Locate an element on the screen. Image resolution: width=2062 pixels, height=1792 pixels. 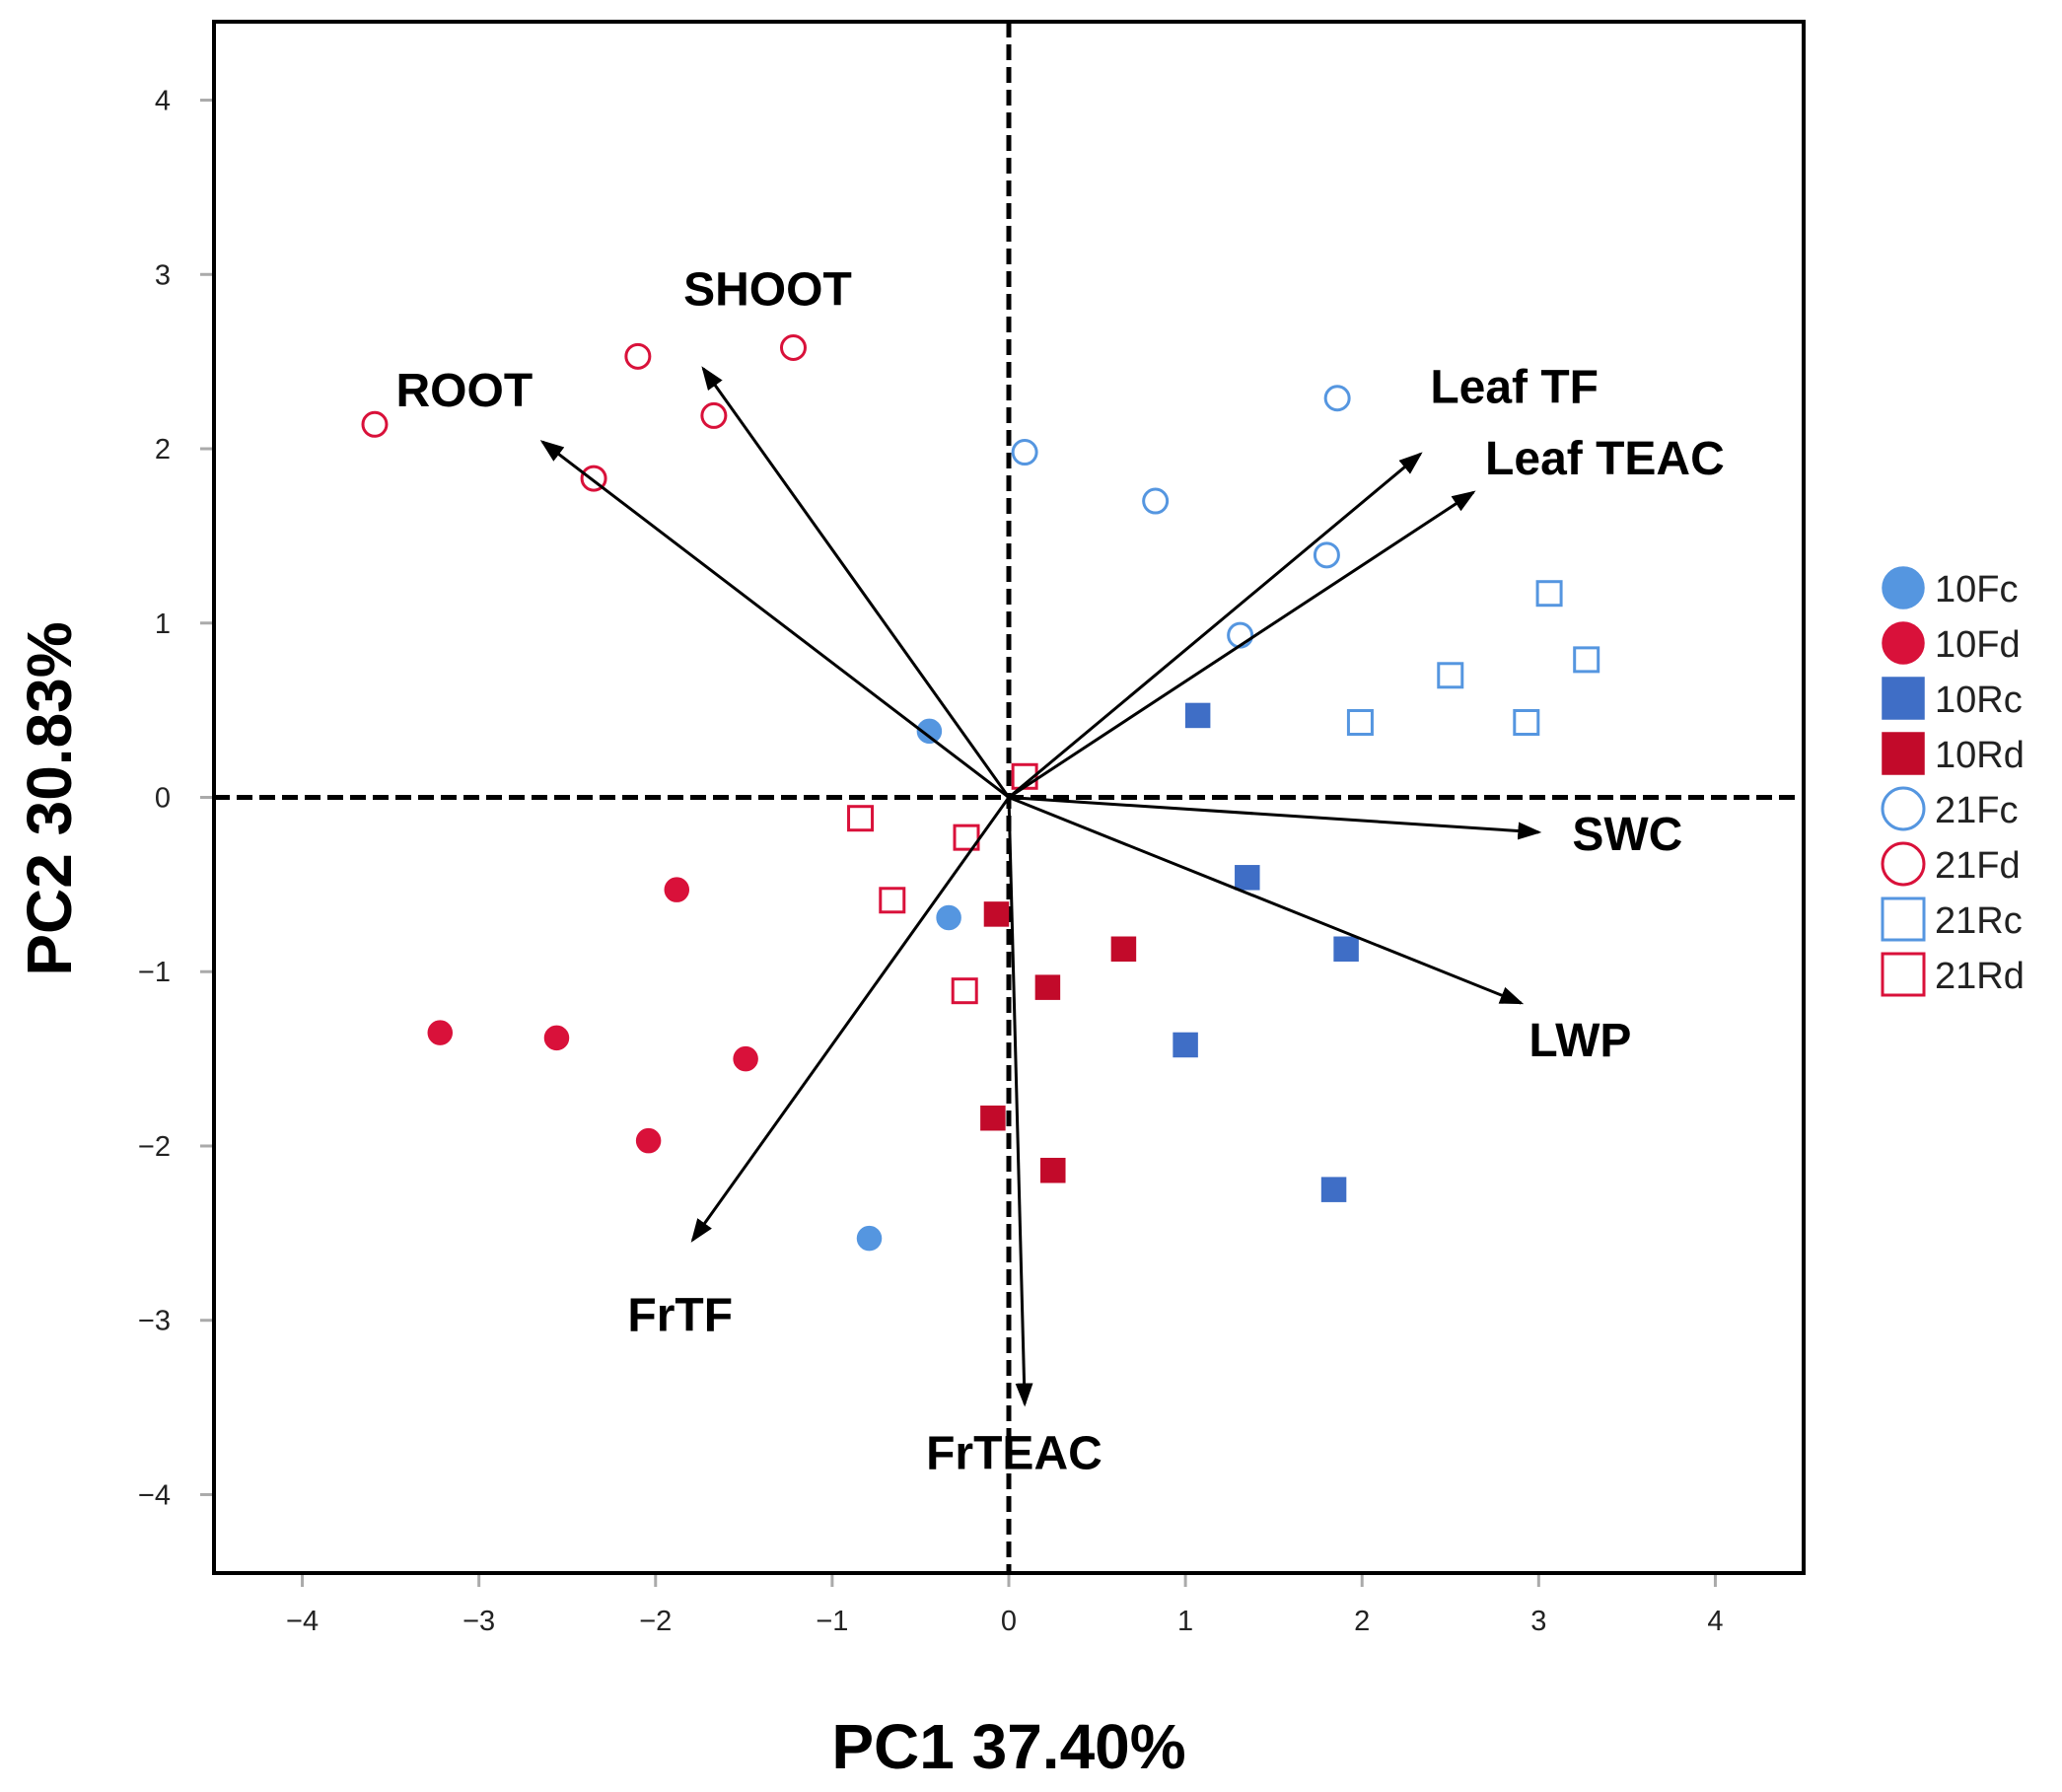
y-tick-label: 4 is located at coordinates (163, 101).